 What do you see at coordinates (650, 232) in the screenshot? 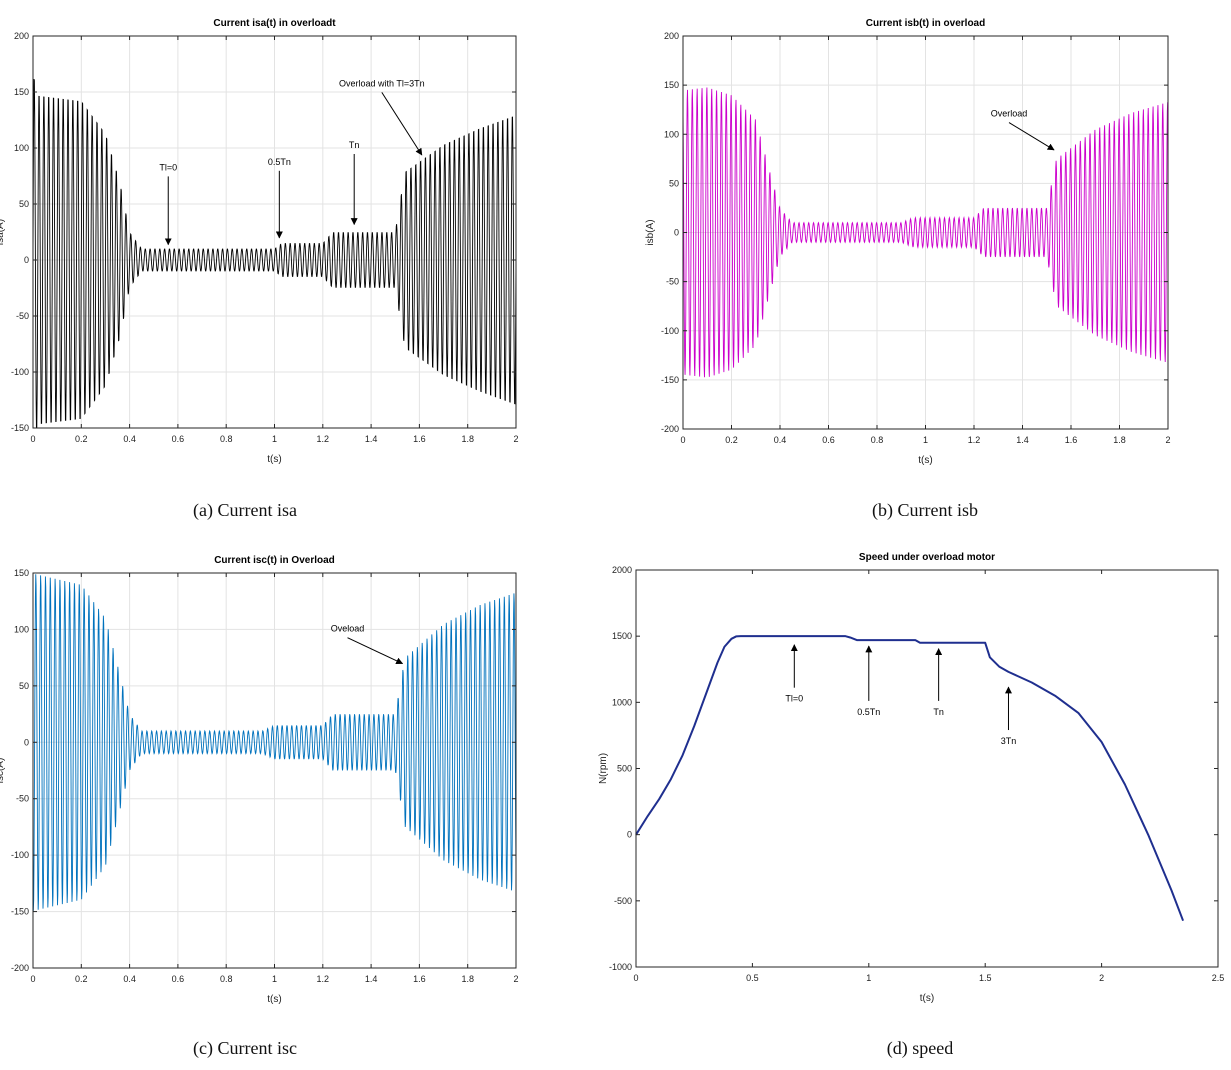
I see `y-axis-label: isb(A)` at bounding box center [650, 232].